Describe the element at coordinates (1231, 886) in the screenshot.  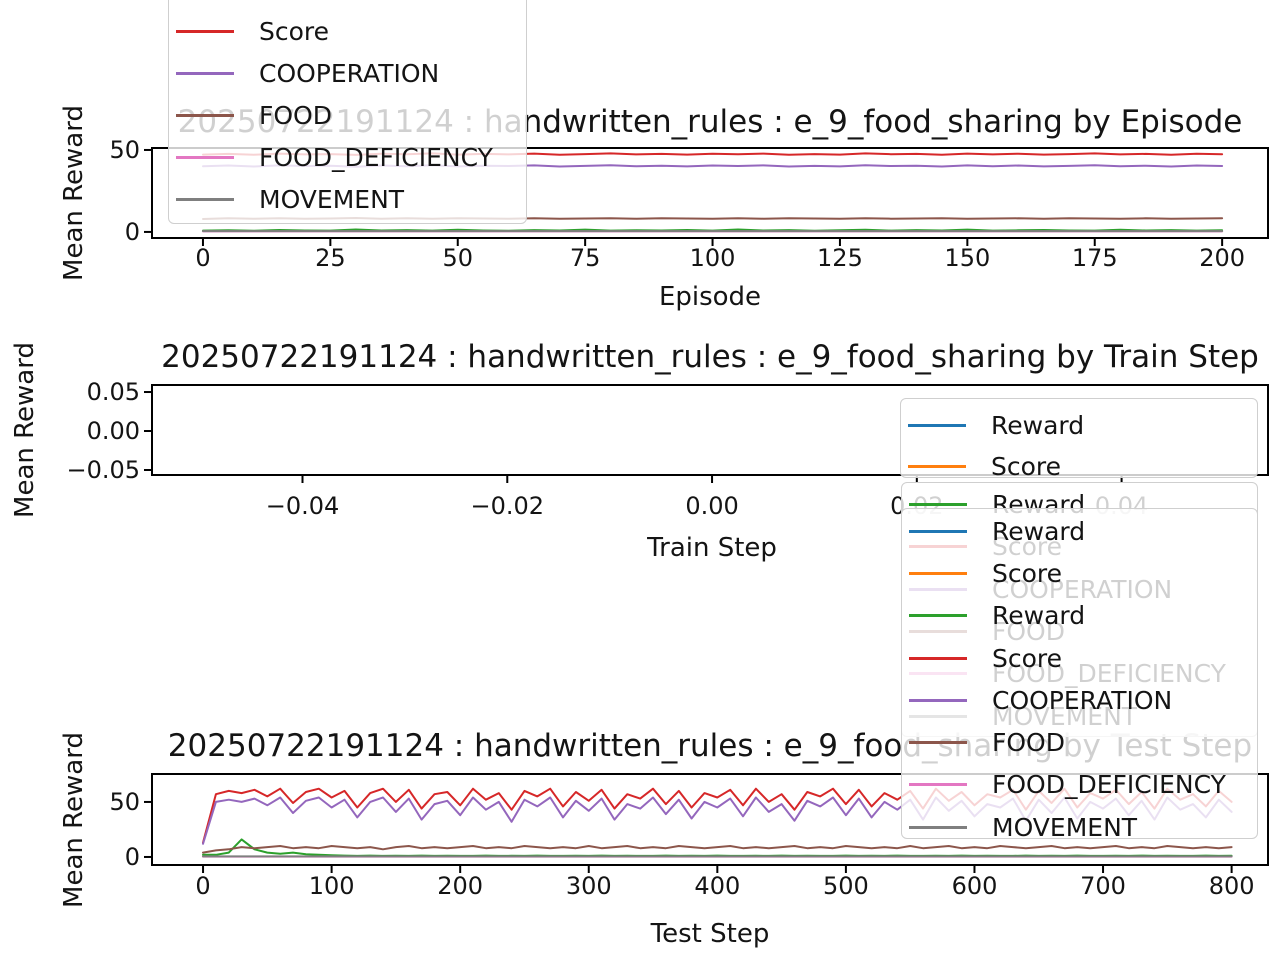
I see `x-tick-label: 800` at that location.